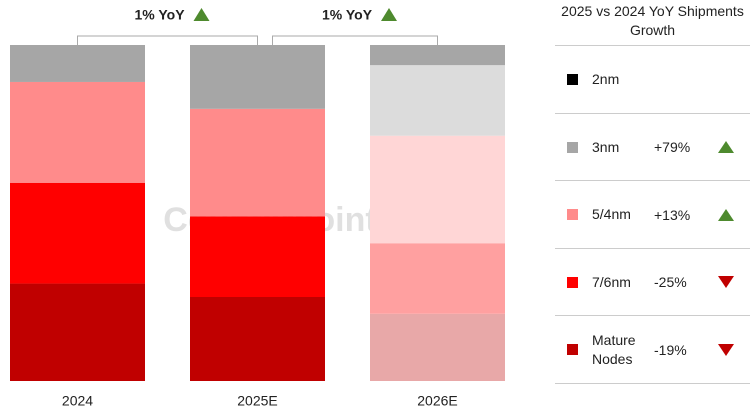 The width and height of the screenshot is (756, 418). I want to click on legend-item: 5/4nm +13%, so click(652, 214).